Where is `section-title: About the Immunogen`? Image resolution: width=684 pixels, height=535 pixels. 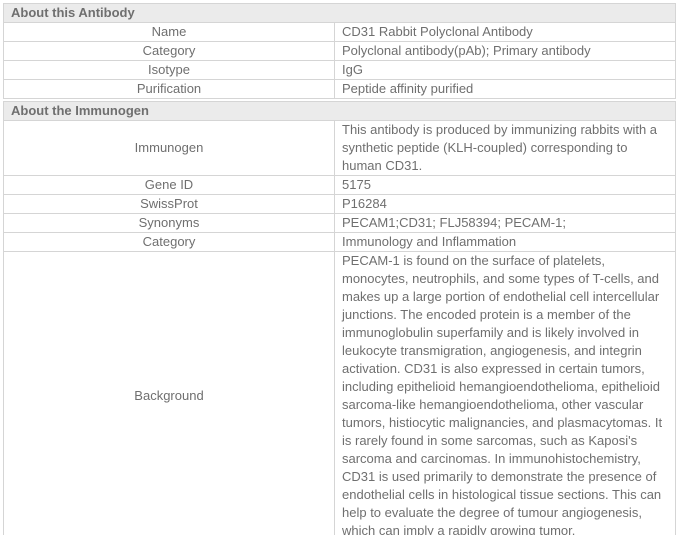 section-title: About the Immunogen is located at coordinates (339, 111).